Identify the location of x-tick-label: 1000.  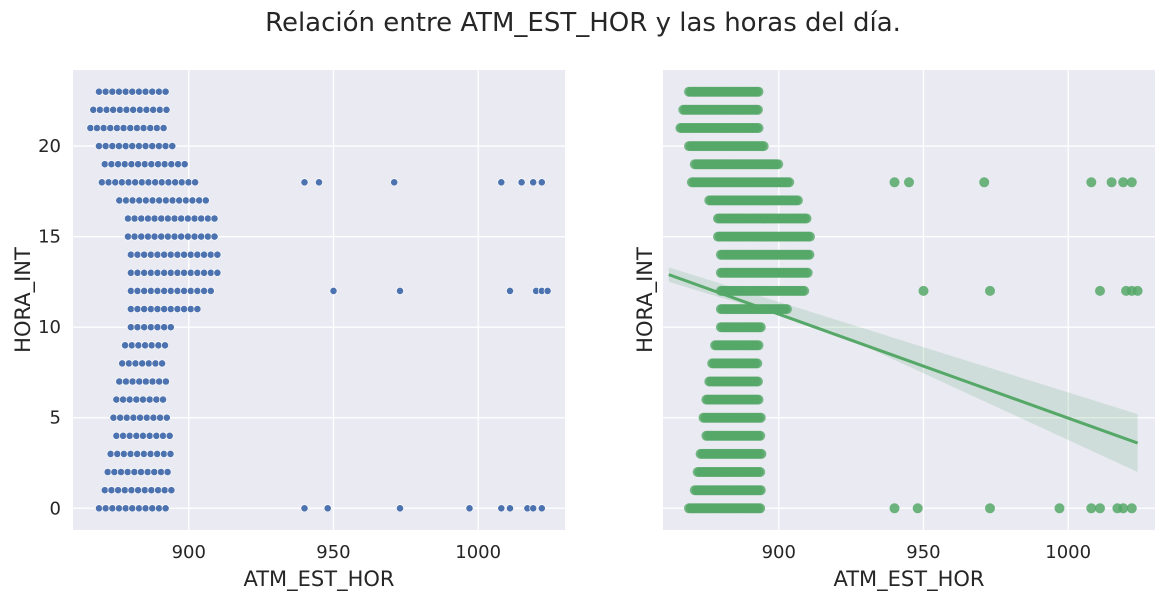
(478, 552).